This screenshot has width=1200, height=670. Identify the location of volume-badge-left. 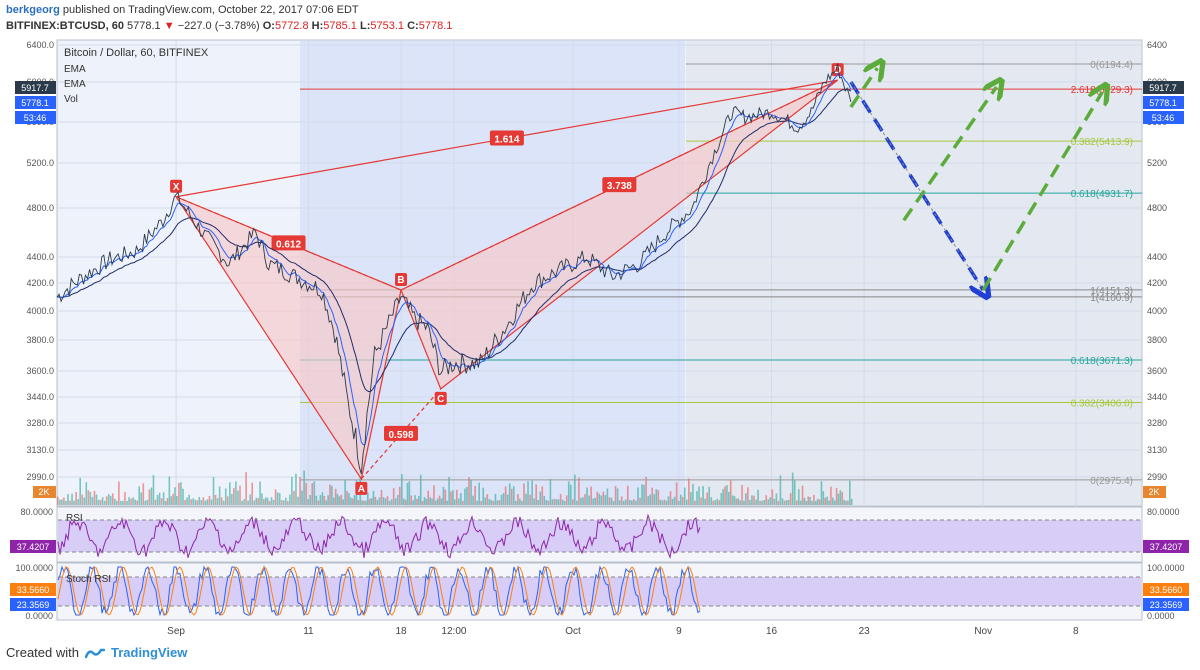
(44, 492).